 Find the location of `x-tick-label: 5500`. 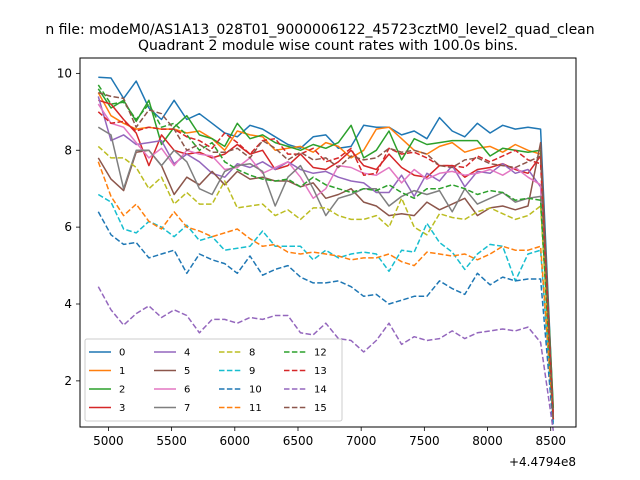

x-tick-label: 5500 is located at coordinates (171, 441).